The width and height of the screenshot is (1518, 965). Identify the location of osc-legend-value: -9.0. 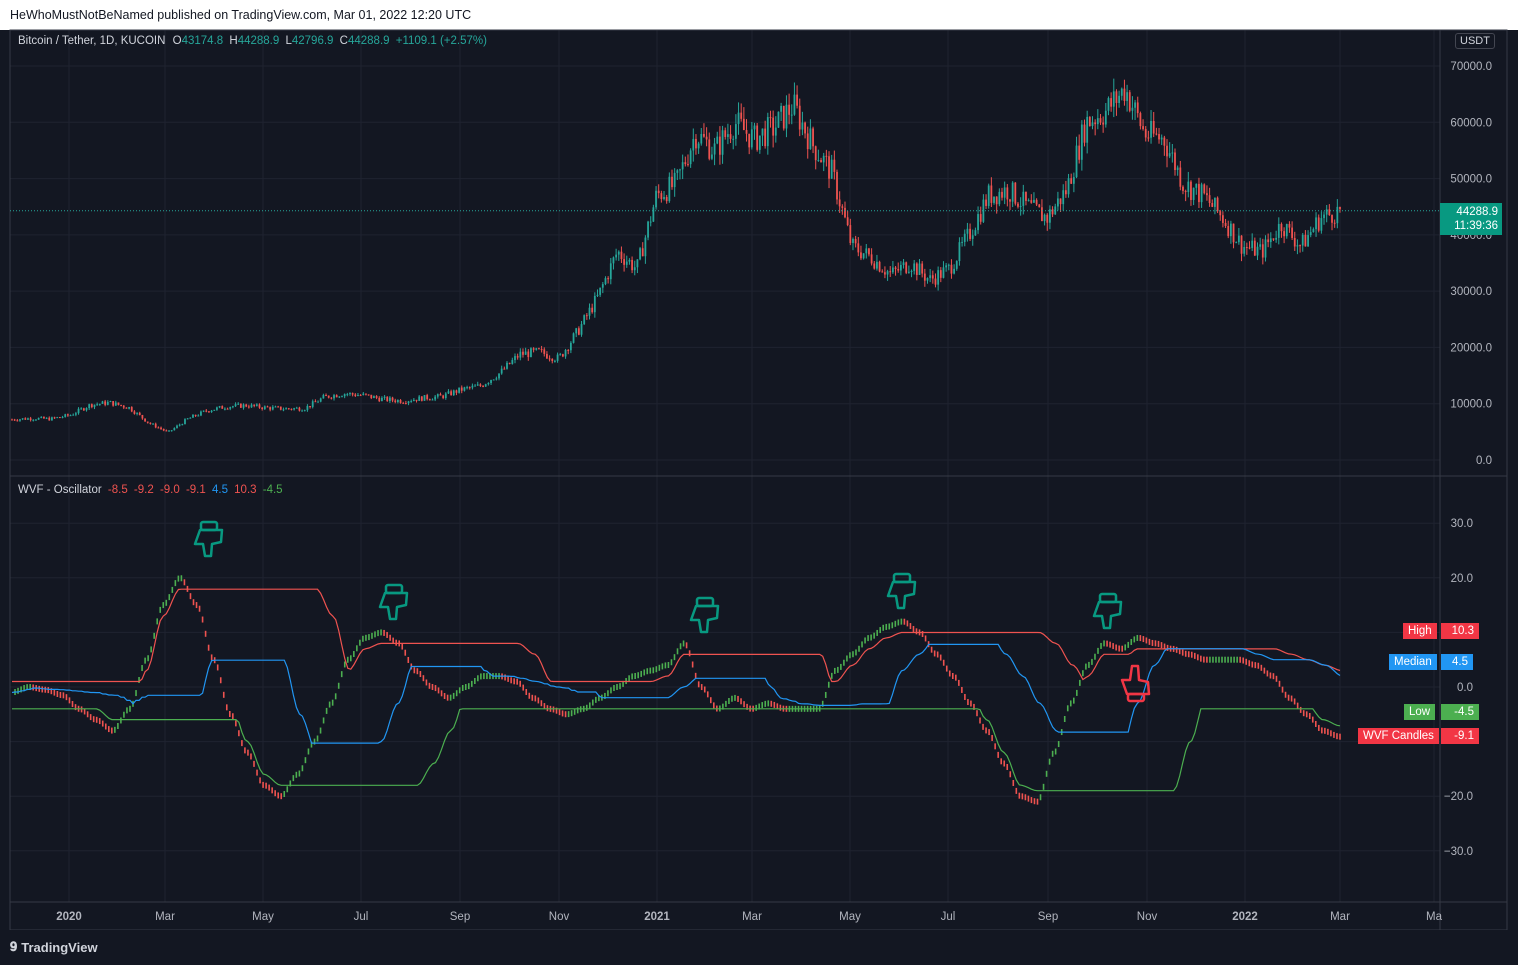
(168, 490).